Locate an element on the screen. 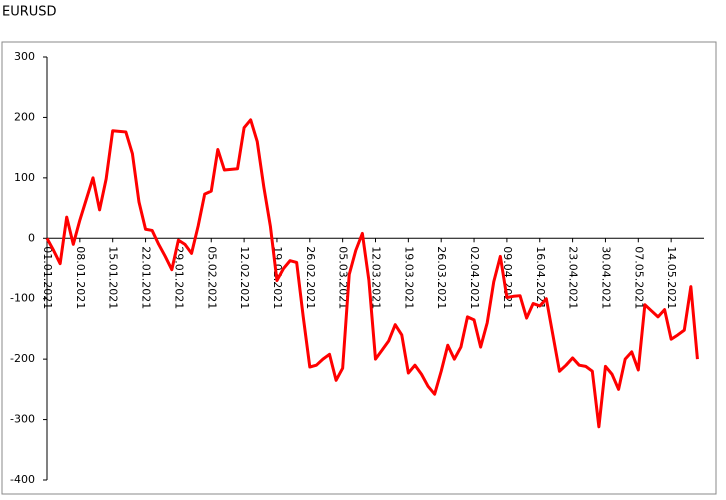 The width and height of the screenshot is (726, 500). y-tick-label: 100 is located at coordinates (24, 177).